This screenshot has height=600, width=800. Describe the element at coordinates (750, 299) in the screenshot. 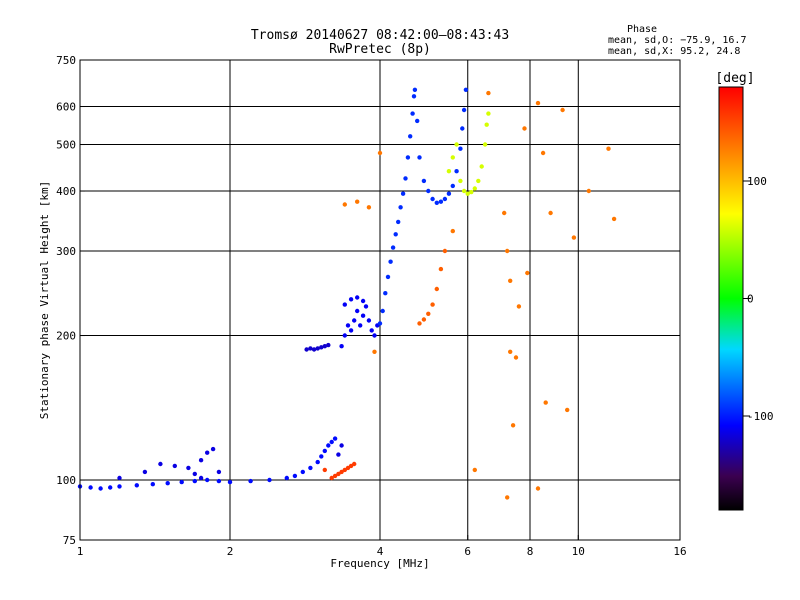

I see `colorbar-tick-label: 0` at that location.